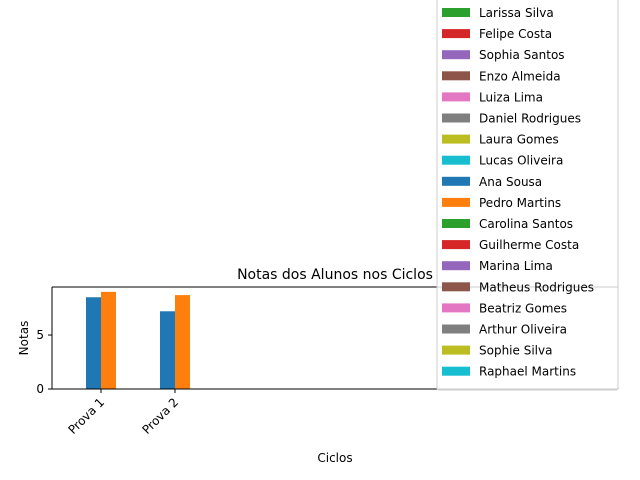 The width and height of the screenshot is (640, 480). What do you see at coordinates (24, 338) in the screenshot?
I see `y-axis-label: Notas` at bounding box center [24, 338].